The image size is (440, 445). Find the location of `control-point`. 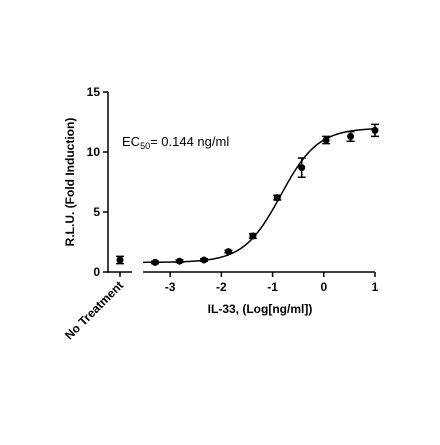

control-point is located at coordinates (120, 260).